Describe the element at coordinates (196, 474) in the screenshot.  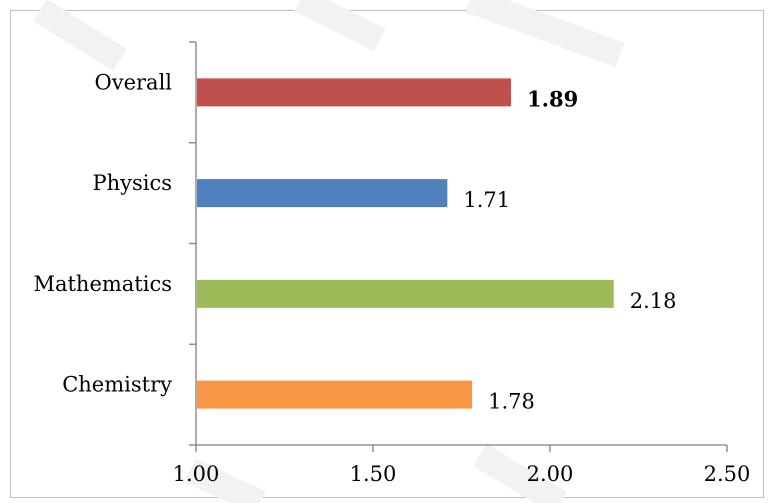
I see `x-tick-label: 1.00` at that location.